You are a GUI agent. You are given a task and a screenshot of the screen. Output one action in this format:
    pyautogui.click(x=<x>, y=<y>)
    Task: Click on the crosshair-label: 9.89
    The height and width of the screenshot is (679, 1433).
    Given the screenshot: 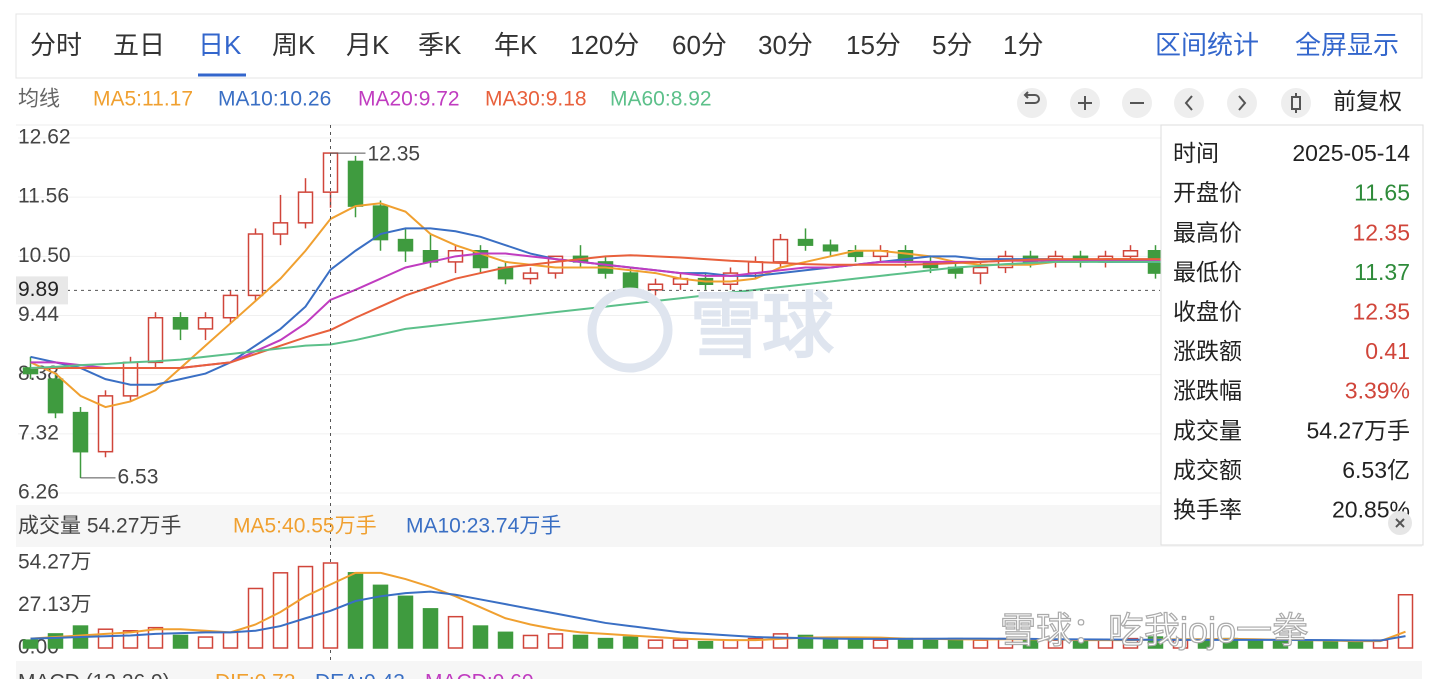 What is the action you would take?
    pyautogui.click(x=38, y=289)
    